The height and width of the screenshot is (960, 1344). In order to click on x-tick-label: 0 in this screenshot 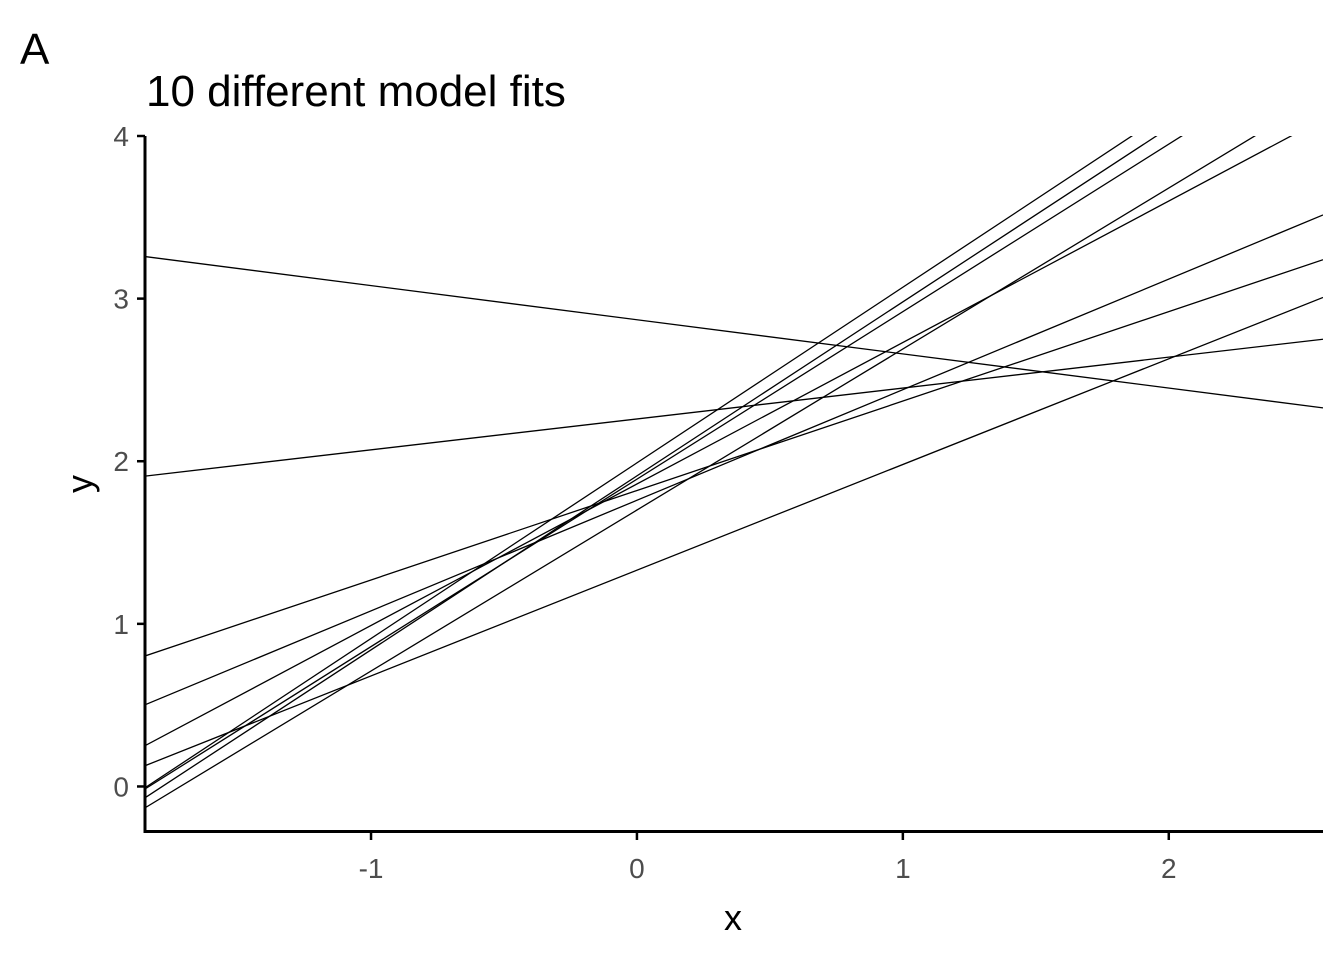, I will do `click(637, 868)`.